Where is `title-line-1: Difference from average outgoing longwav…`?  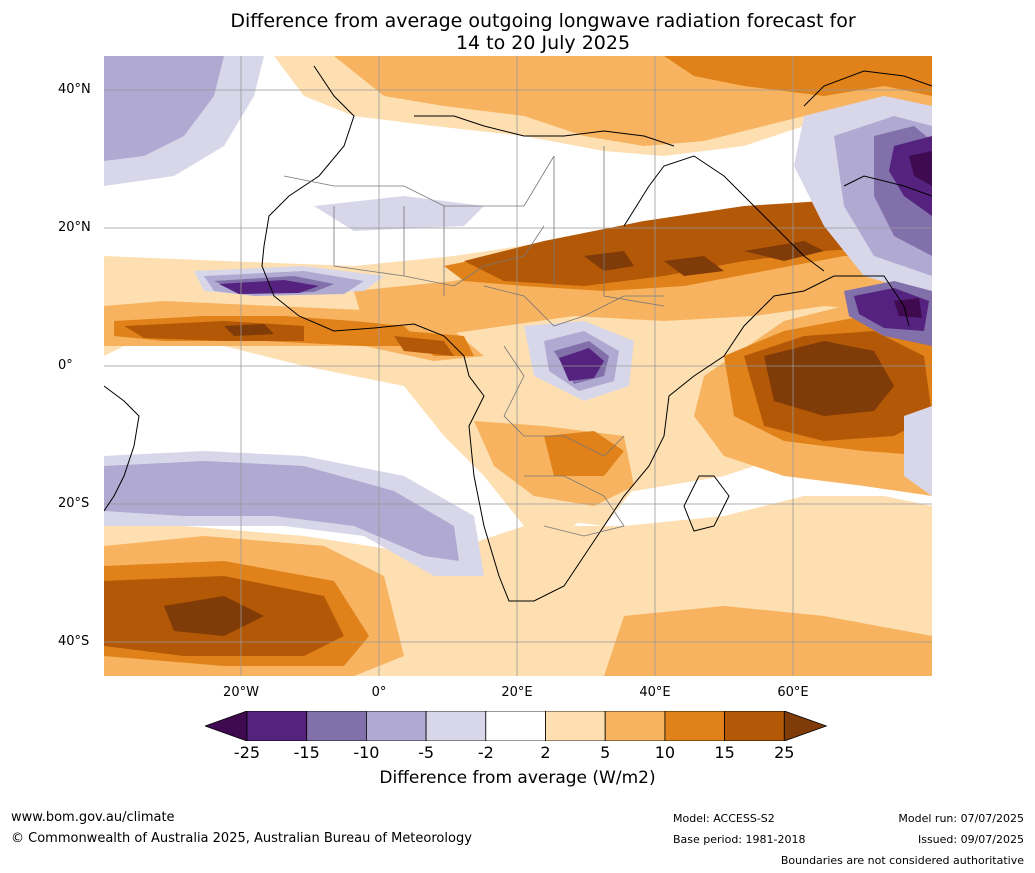
title-line-1: Difference from average outgoing longwav… is located at coordinates (543, 21).